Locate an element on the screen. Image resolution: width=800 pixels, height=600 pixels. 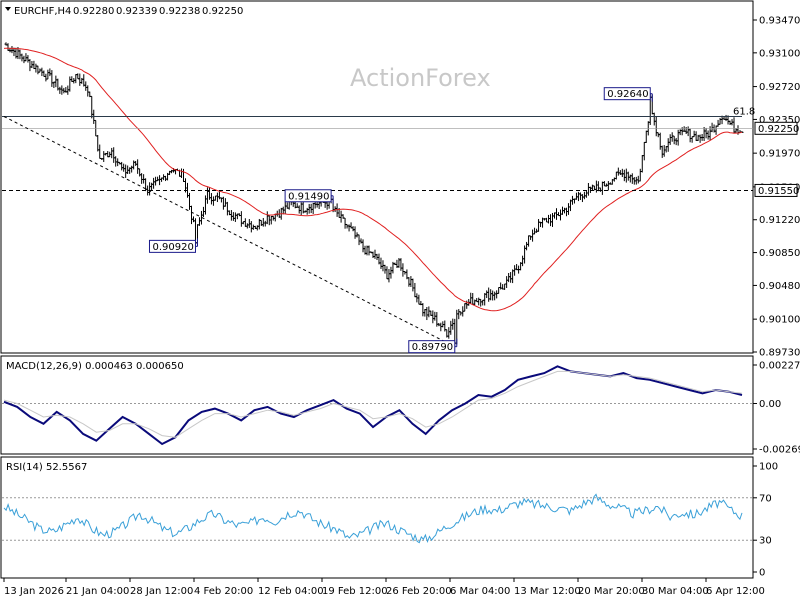
time-tick-label: 20 Mar 20:00 is located at coordinates (611, 591).